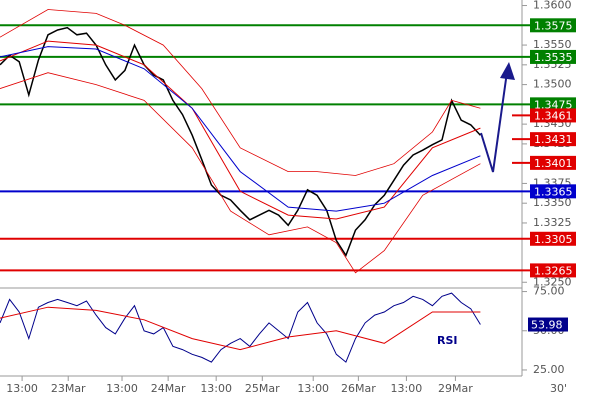  What do you see at coordinates (552, 202) in the screenshot?
I see `y-tick-label: 1.3350` at bounding box center [552, 202].